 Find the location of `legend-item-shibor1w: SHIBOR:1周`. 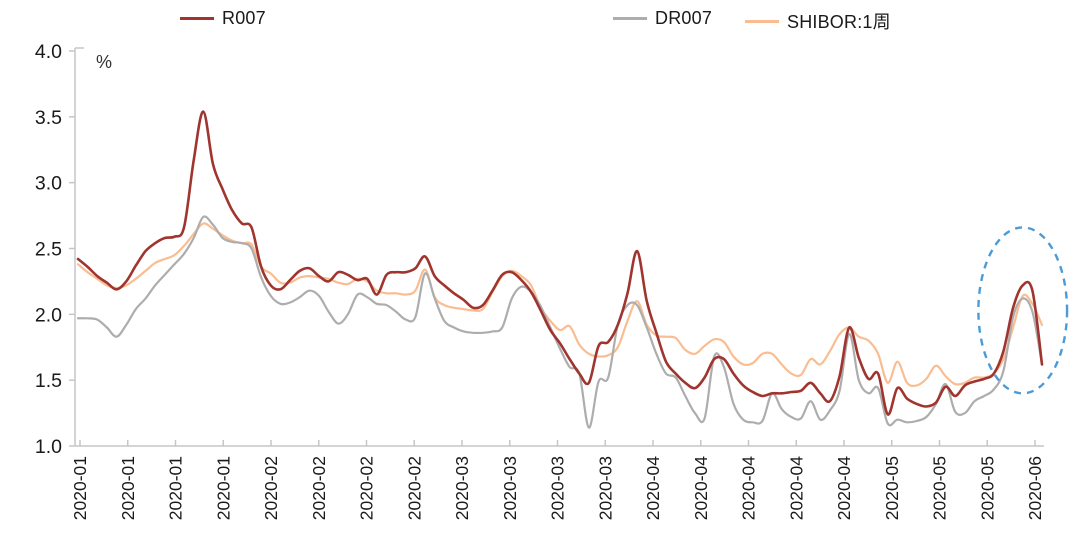

legend-item-shibor1w: SHIBOR:1周 is located at coordinates (818, 21).